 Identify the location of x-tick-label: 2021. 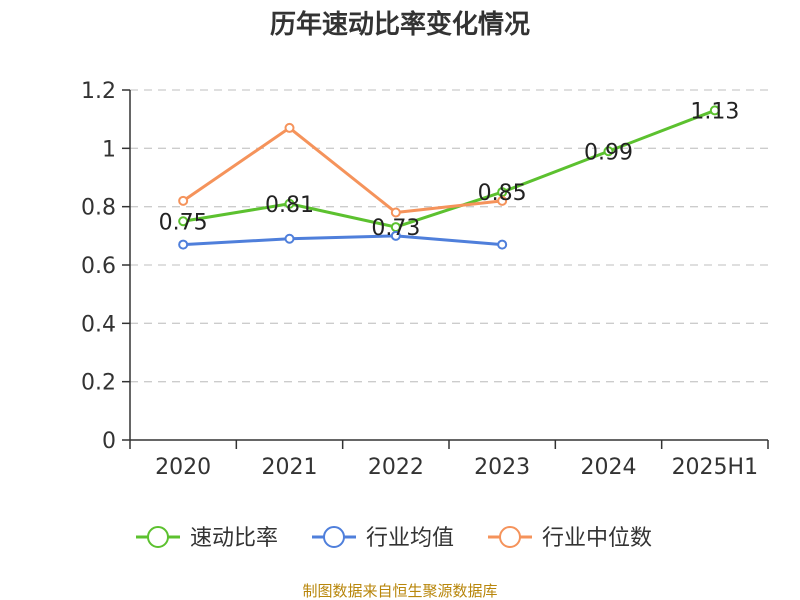
(290, 467).